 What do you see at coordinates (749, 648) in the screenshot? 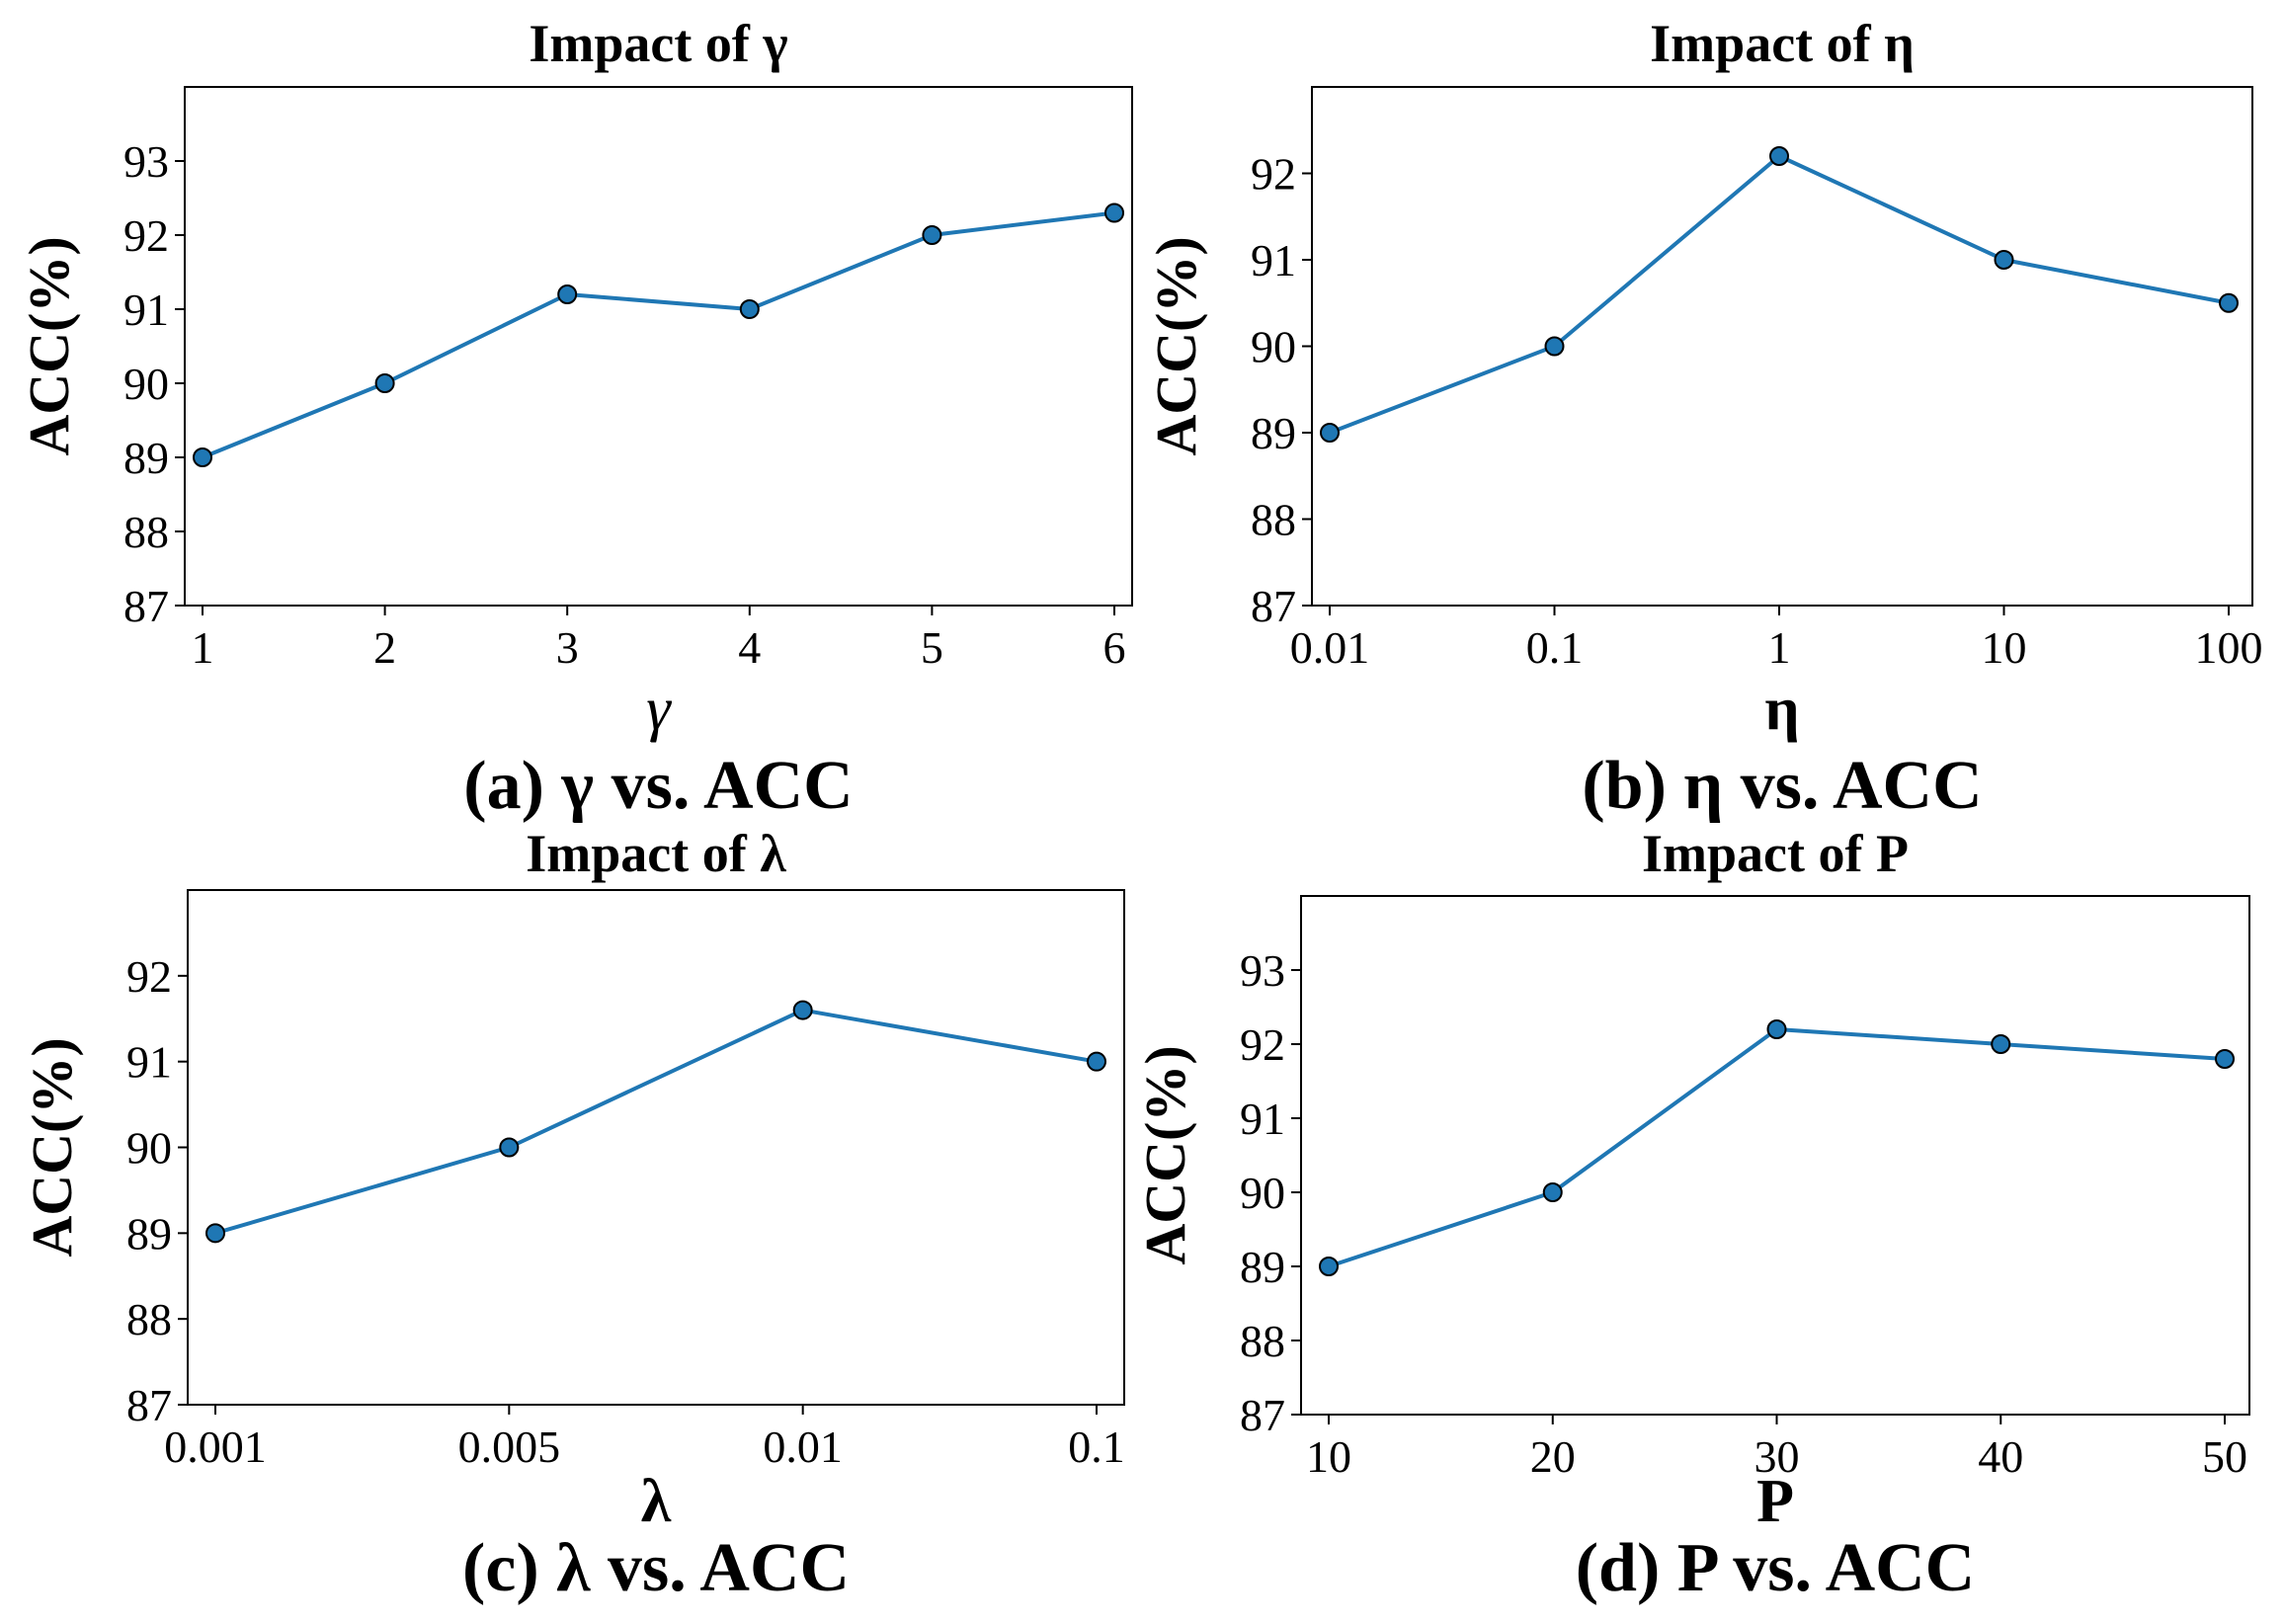
I see `chart-0-xtick-label: 4` at bounding box center [749, 648].